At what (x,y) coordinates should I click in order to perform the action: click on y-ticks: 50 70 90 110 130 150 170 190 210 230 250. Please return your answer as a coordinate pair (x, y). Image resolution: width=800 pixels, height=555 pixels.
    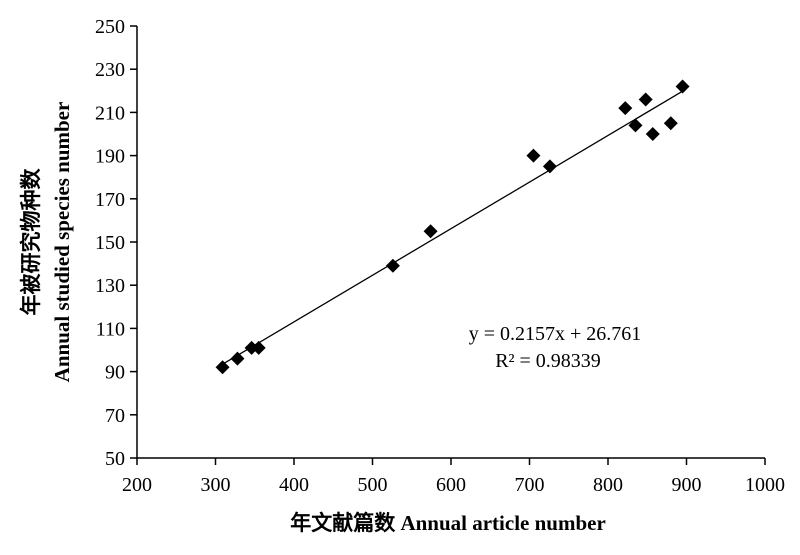
    Looking at the image, I should click on (116, 243).